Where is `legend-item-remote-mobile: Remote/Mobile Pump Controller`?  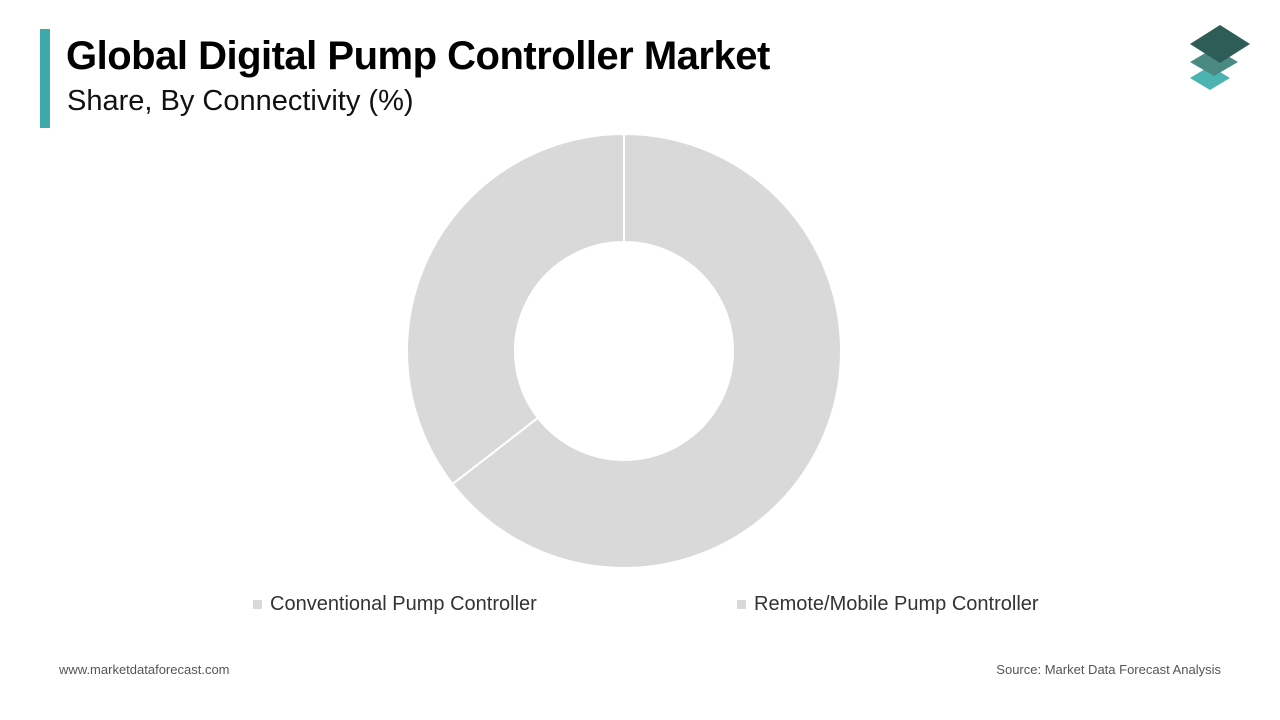
legend-item-remote-mobile: Remote/Mobile Pump Controller is located at coordinates (888, 604).